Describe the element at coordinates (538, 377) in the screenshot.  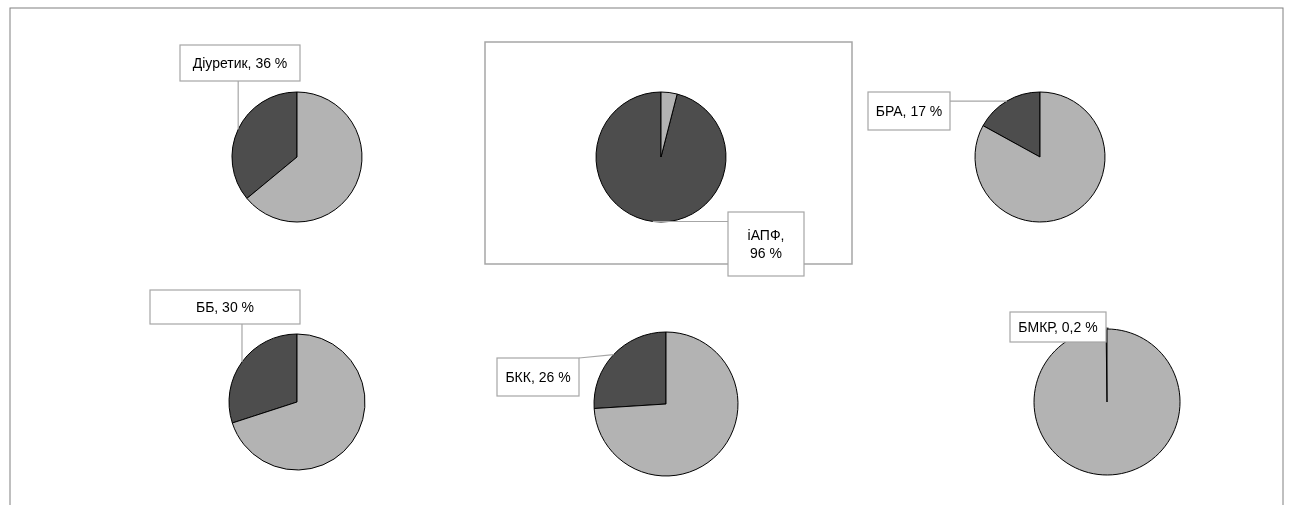
I see `slice-label: БКК, 26 %` at that location.